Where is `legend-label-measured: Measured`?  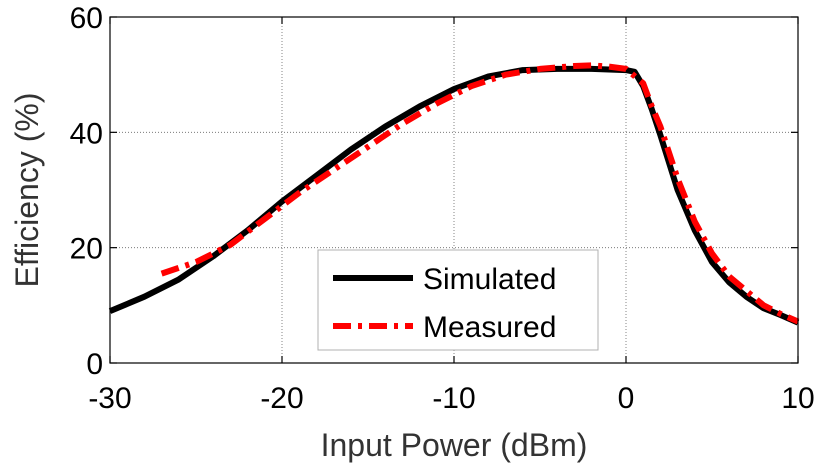 legend-label-measured: Measured is located at coordinates (489, 327).